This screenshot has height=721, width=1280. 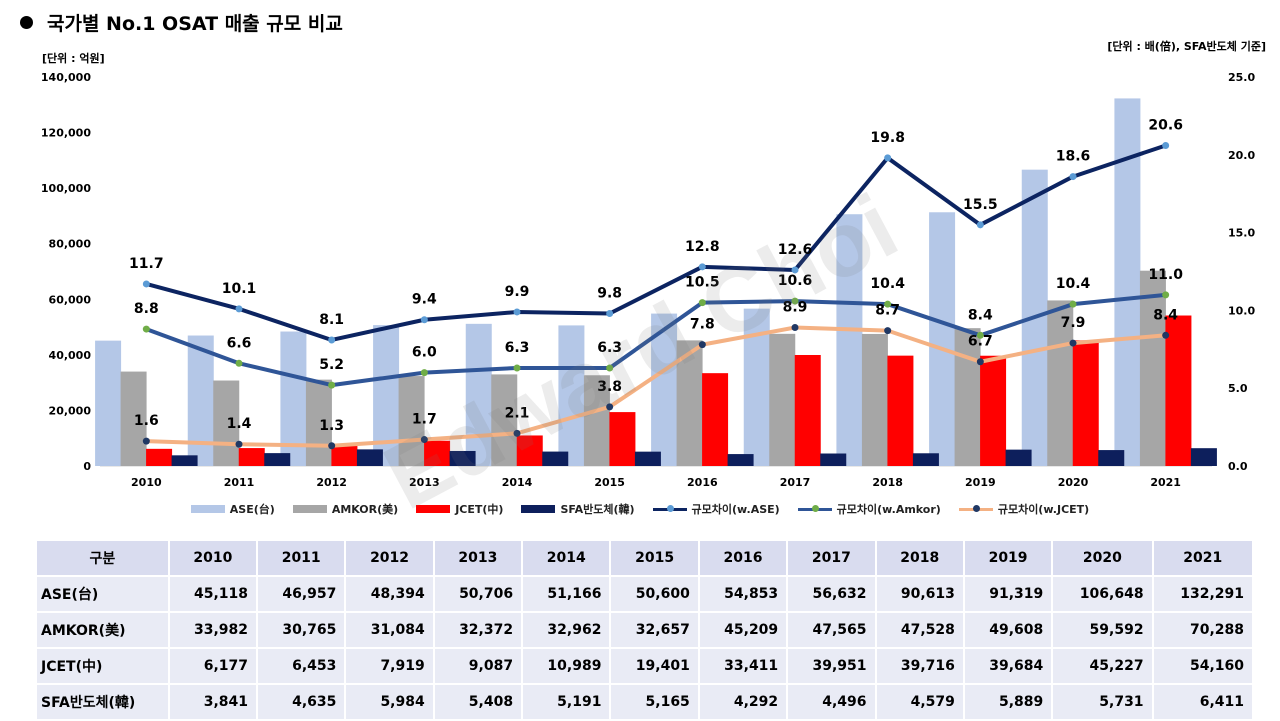 I want to click on legend-label-sfa: SFA반도체(韓), so click(x=597, y=509).